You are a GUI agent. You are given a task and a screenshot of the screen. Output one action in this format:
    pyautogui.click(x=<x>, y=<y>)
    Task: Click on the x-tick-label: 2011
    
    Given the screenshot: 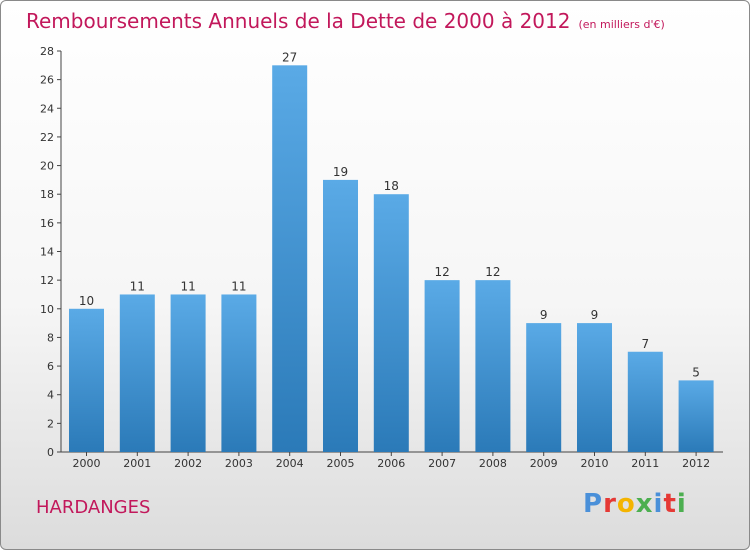 What is the action you would take?
    pyautogui.click(x=645, y=463)
    